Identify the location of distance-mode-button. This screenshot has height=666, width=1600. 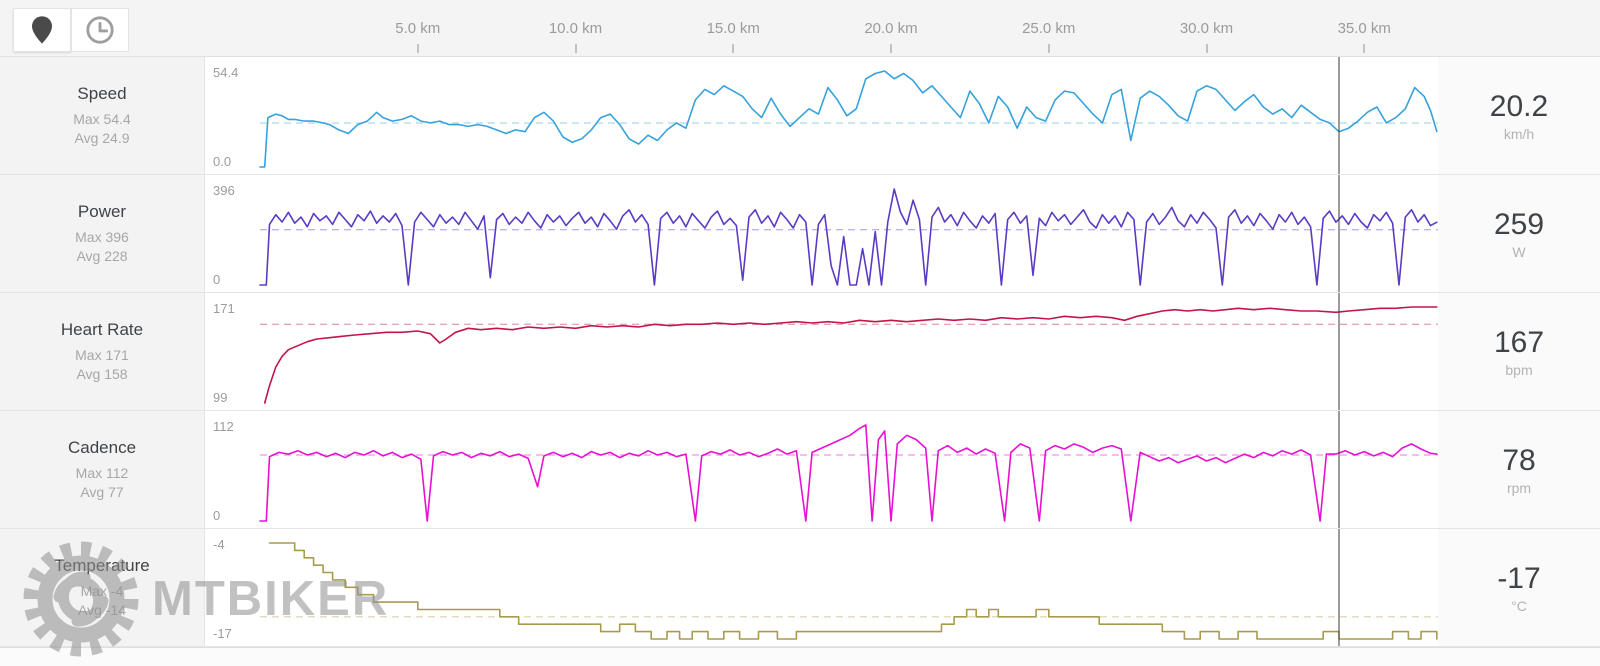
(42, 30).